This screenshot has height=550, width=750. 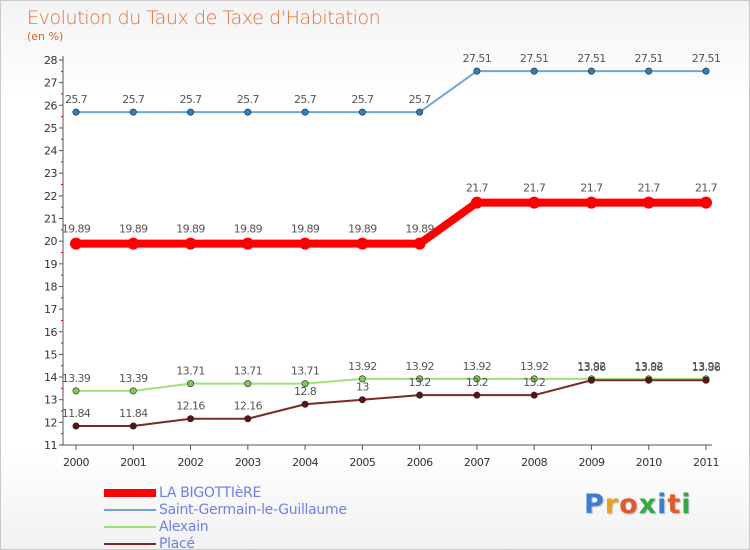 I want to click on legend-label: Alexain, so click(x=184, y=526).